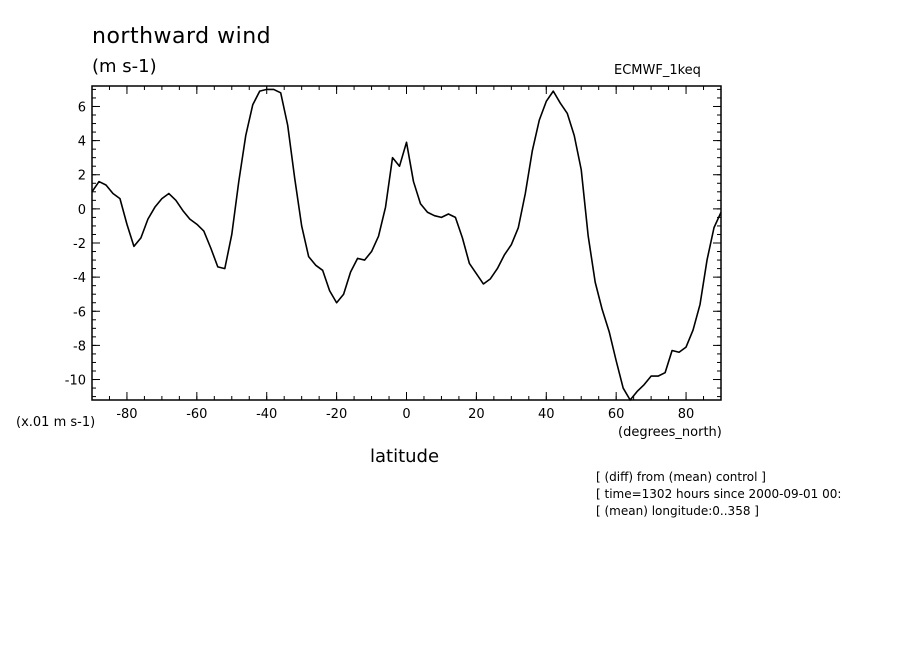 Image resolution: width=904 pixels, height=654 pixels. I want to click on y-scale-label: (x.01 m s-1), so click(56, 422).